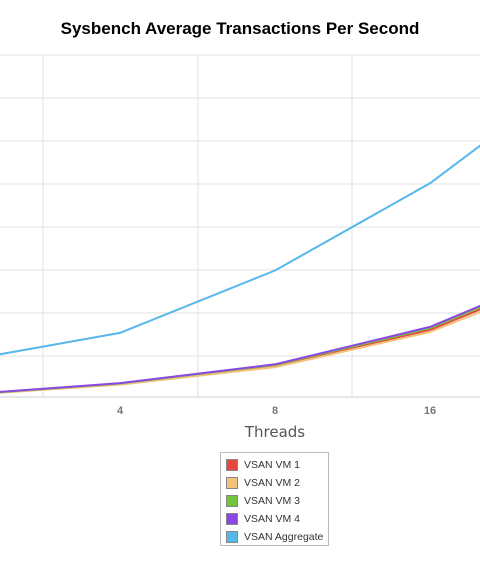 This screenshot has height=578, width=480. I want to click on x-tick-labels: 4 8 16, so click(276, 411).